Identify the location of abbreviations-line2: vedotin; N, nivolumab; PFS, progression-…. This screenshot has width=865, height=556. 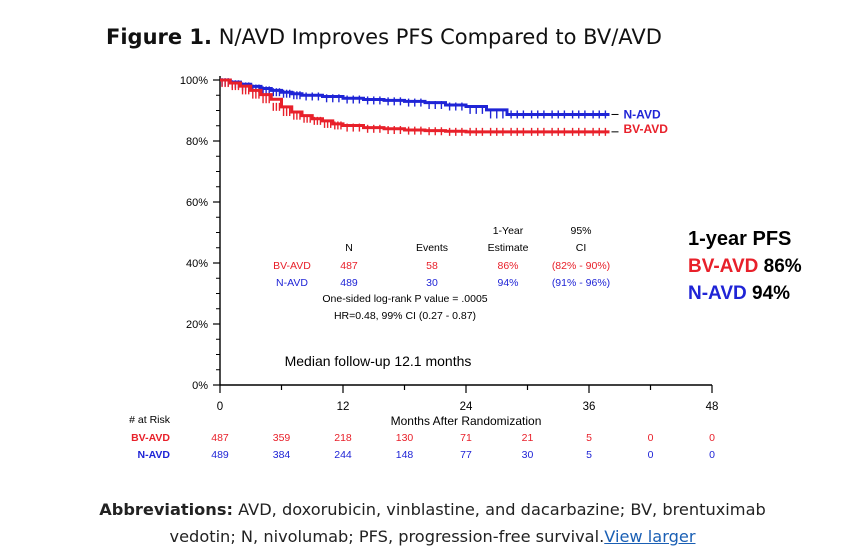
(387, 536).